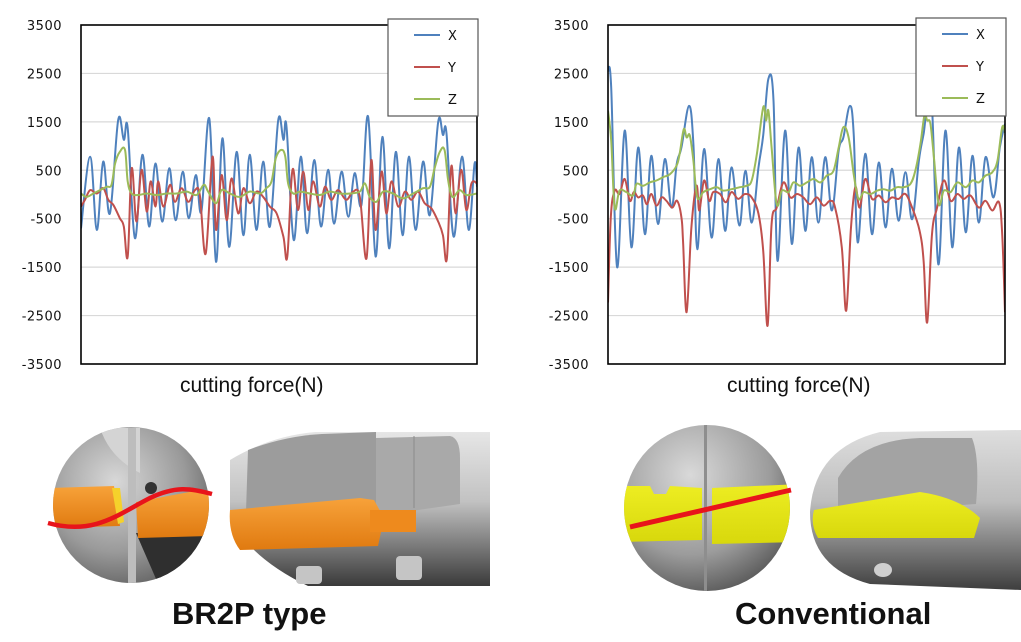  What do you see at coordinates (833, 613) in the screenshot?
I see `caption-conventional: Conventional` at bounding box center [833, 613].